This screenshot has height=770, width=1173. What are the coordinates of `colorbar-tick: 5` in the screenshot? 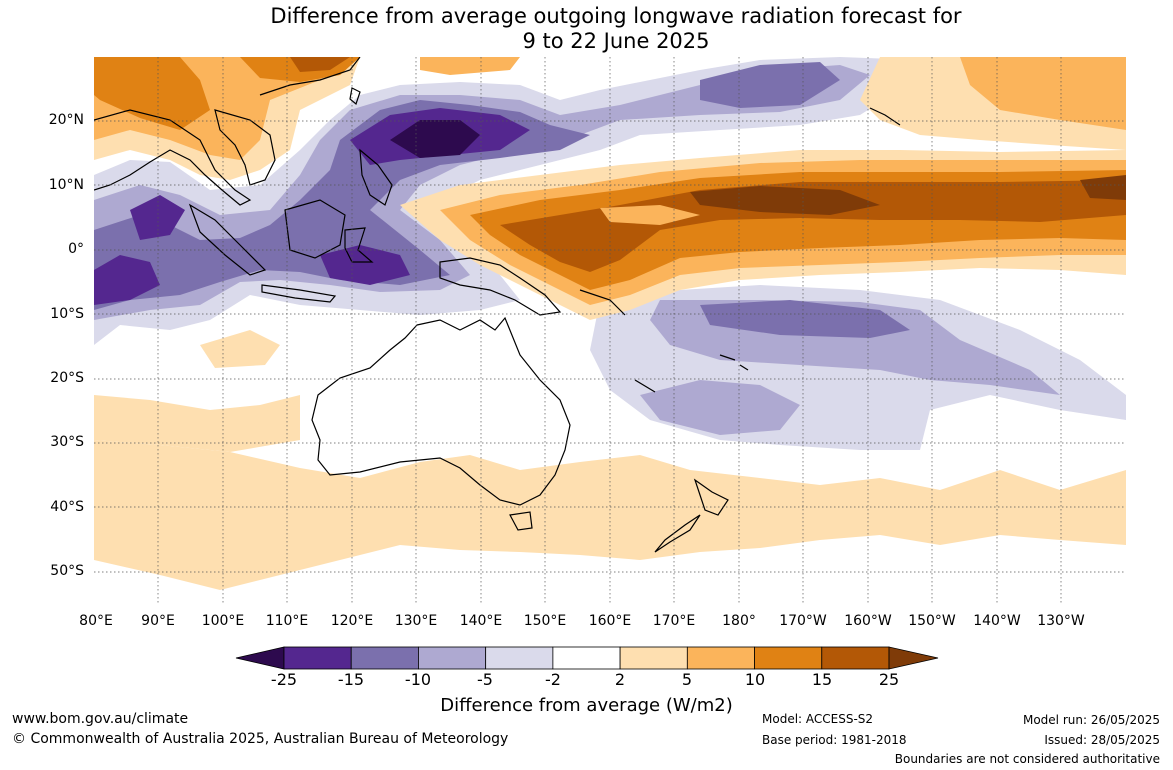 It's located at (687, 679).